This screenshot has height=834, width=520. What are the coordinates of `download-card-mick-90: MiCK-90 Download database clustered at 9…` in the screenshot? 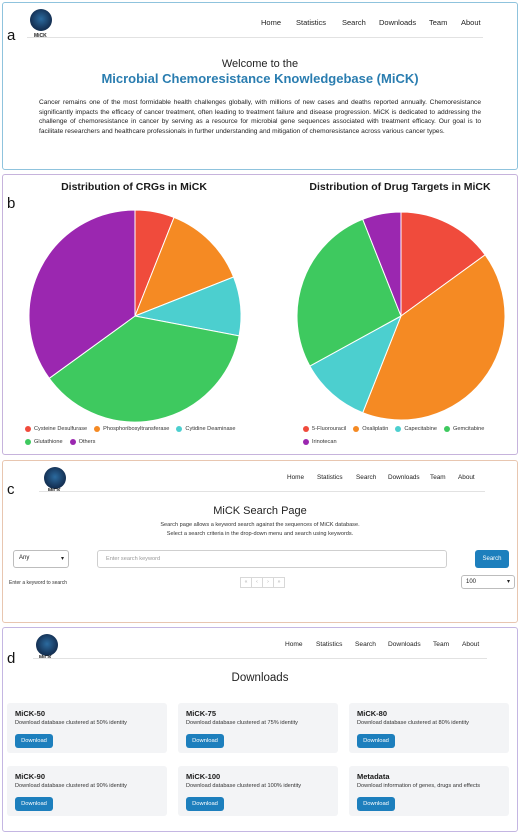 It's located at (87, 791).